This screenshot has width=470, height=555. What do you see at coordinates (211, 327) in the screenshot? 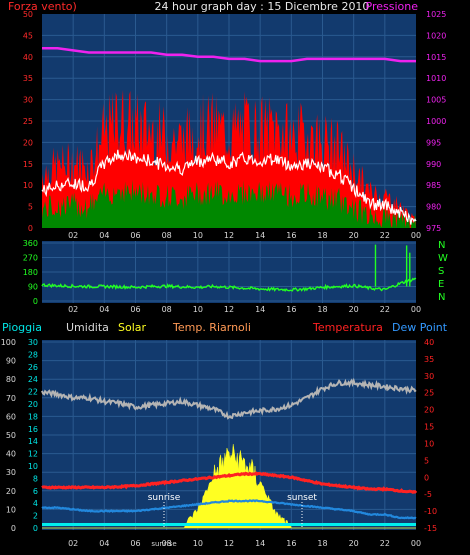
I see `legend-temp-riarnoli: Temp. Riarnoli` at bounding box center [211, 327].